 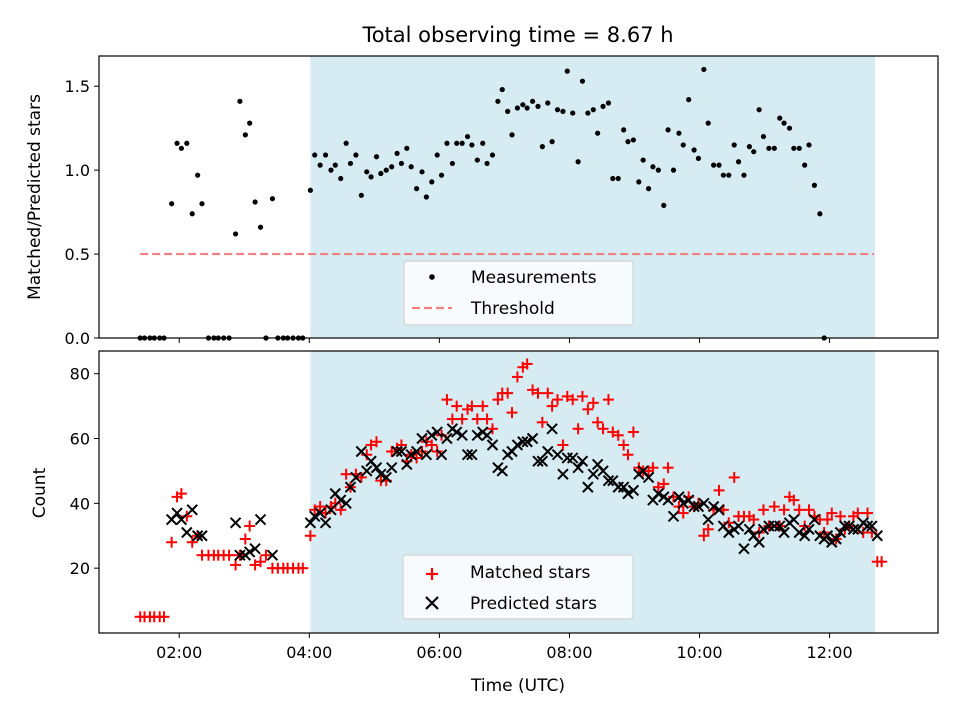 I want to click on top-ytick-label: 0.5, so click(x=77, y=254).